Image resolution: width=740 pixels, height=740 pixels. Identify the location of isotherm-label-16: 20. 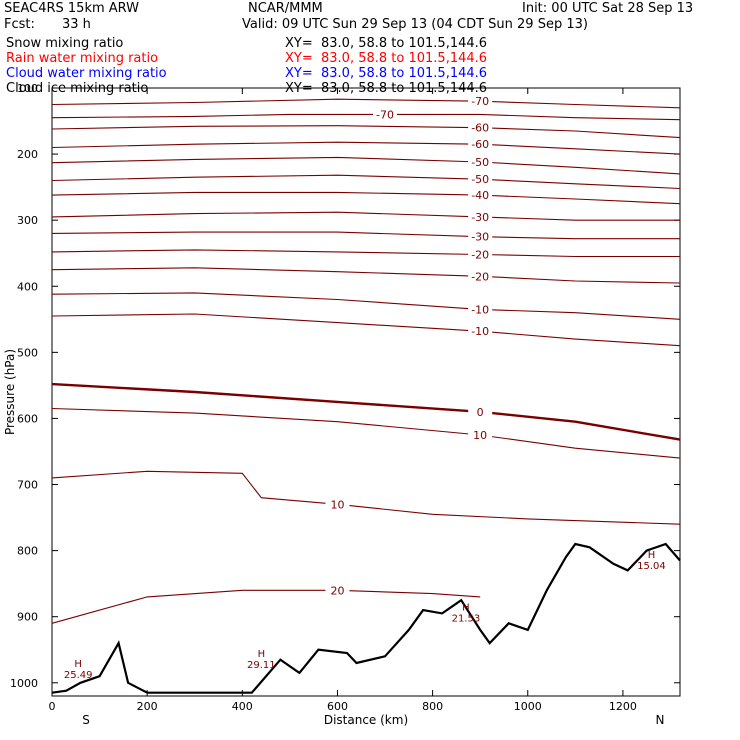
(337, 590).